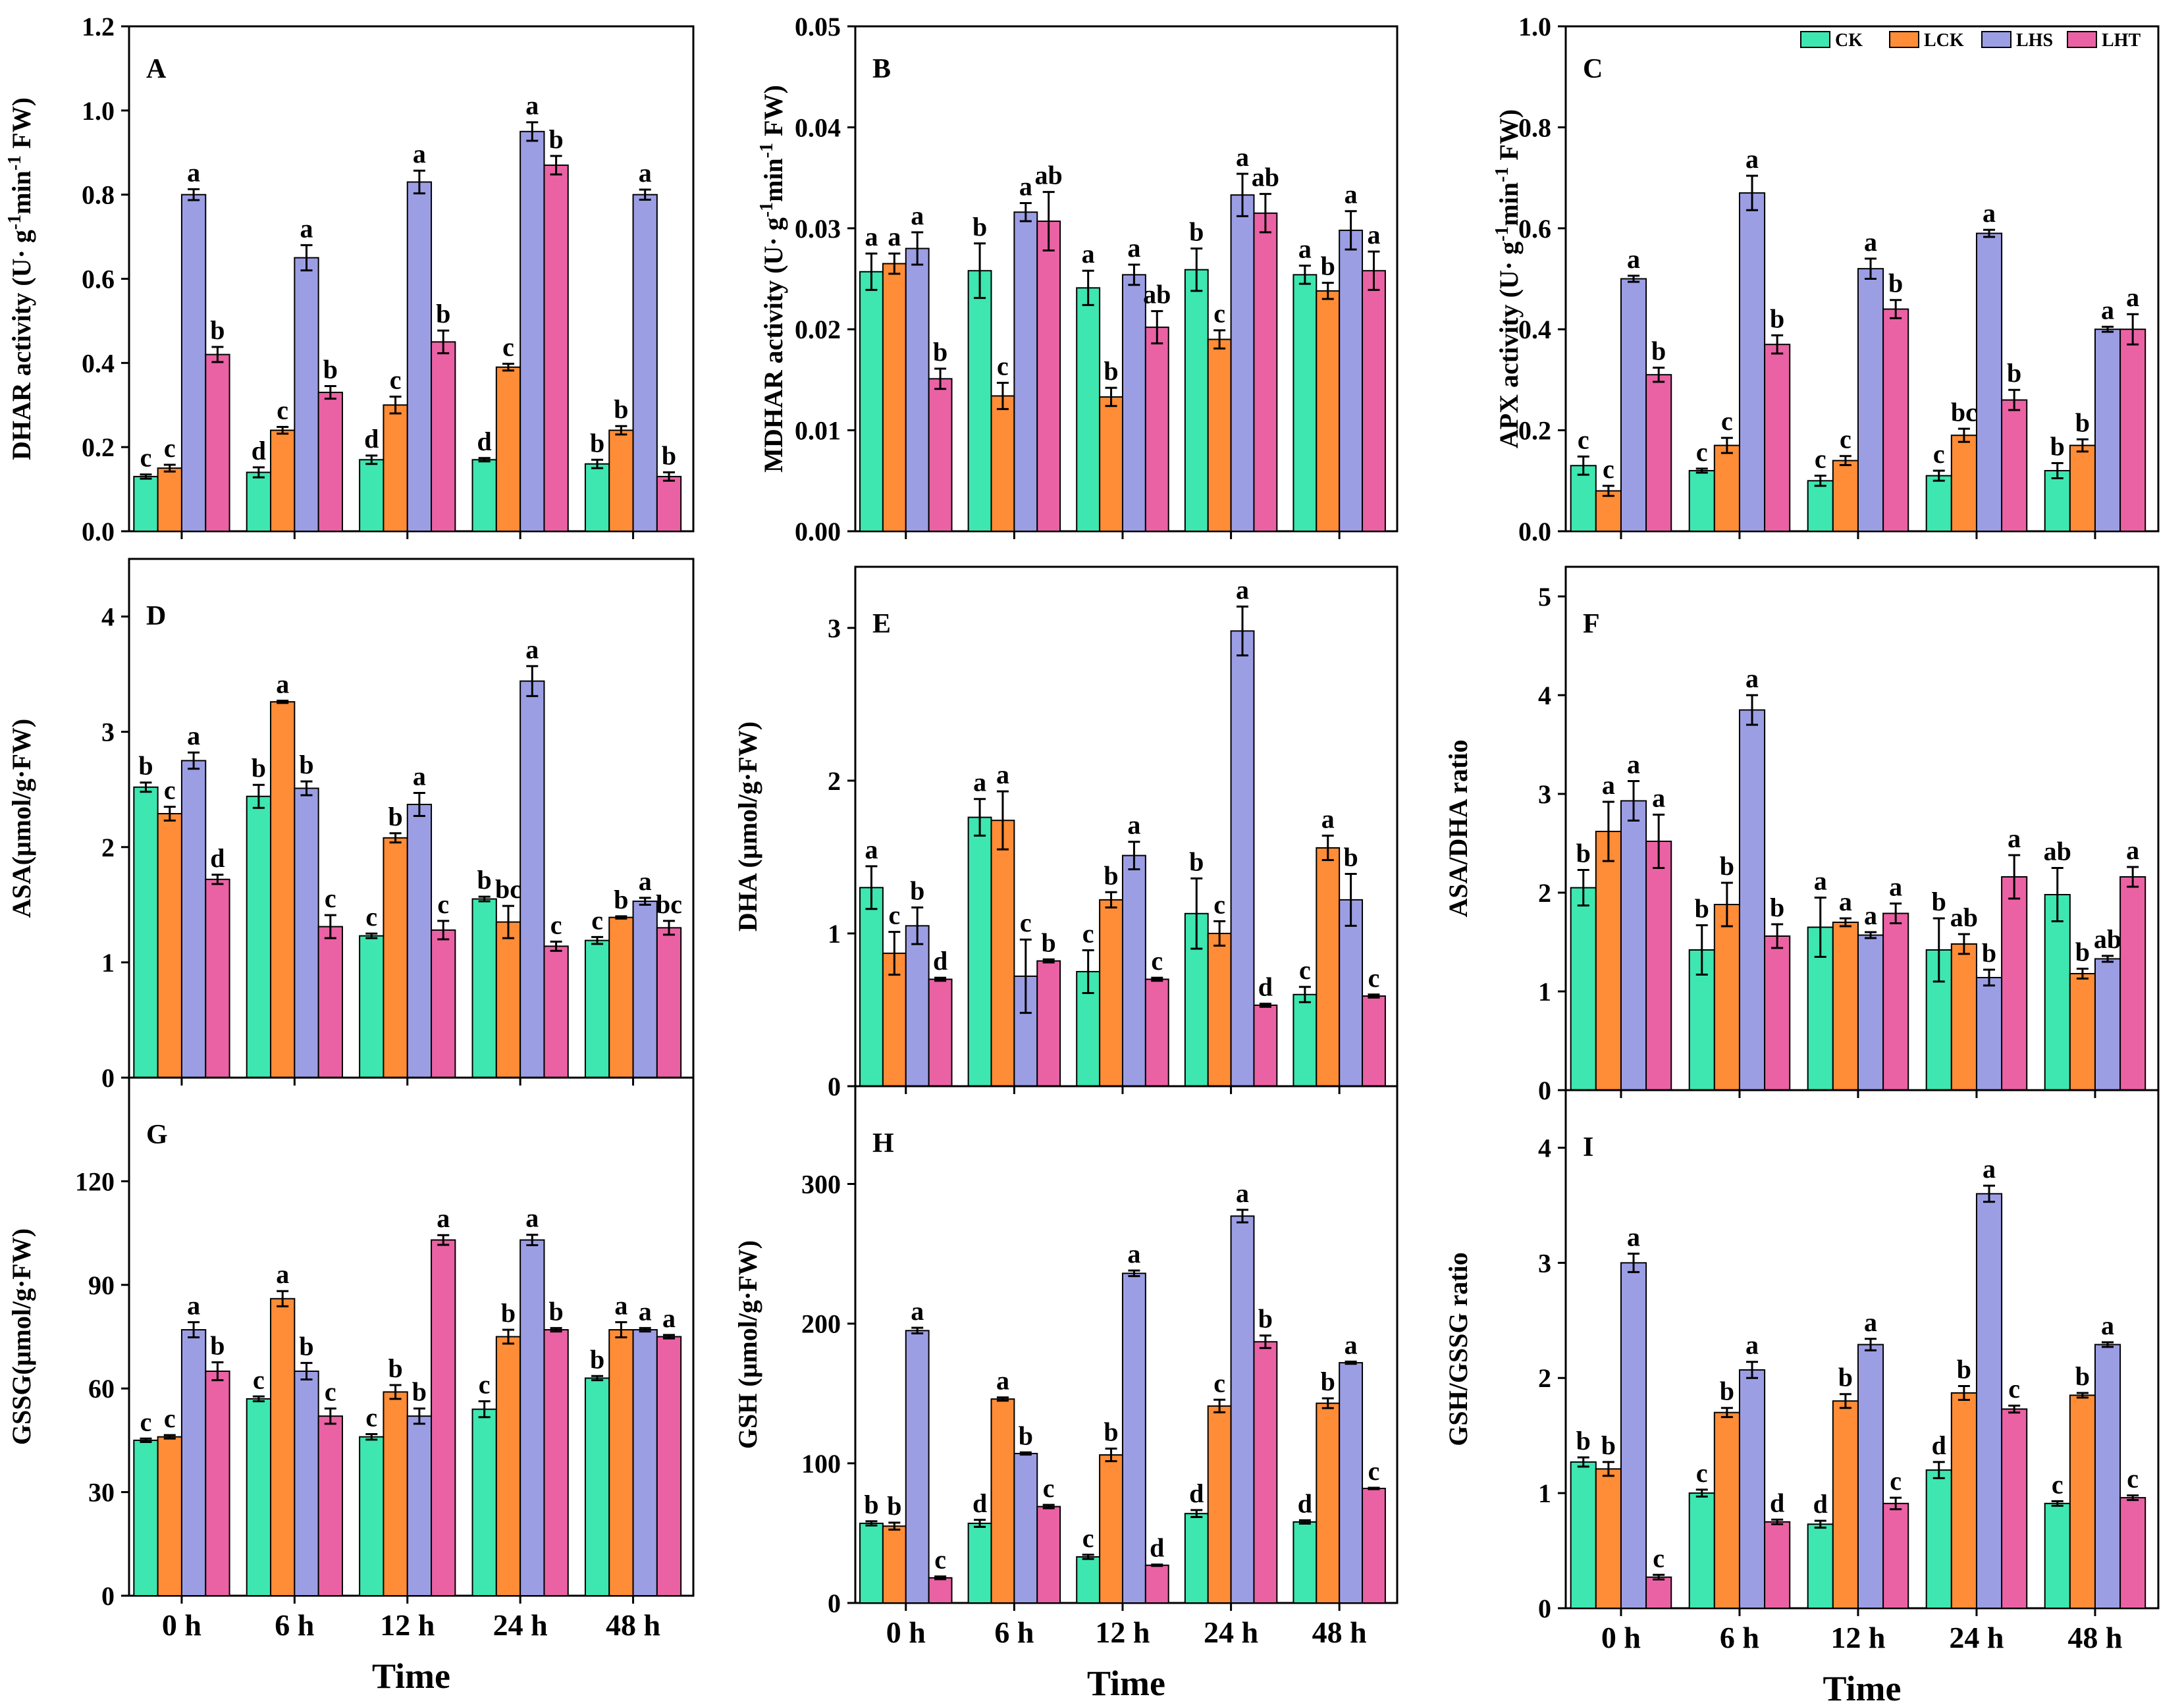 The height and width of the screenshot is (1705, 2184). What do you see at coordinates (1970, 40) in the screenshot?
I see `legend: CK LCK LHS LHT` at bounding box center [1970, 40].